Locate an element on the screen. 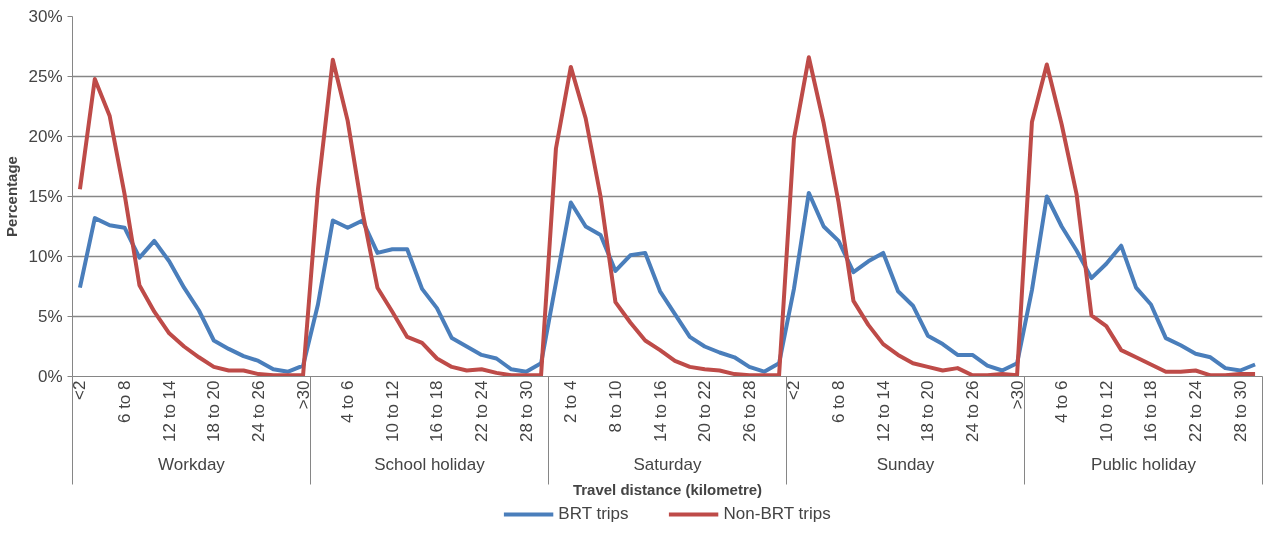  x-tick-label: 20 to 22 is located at coordinates (705, 411).